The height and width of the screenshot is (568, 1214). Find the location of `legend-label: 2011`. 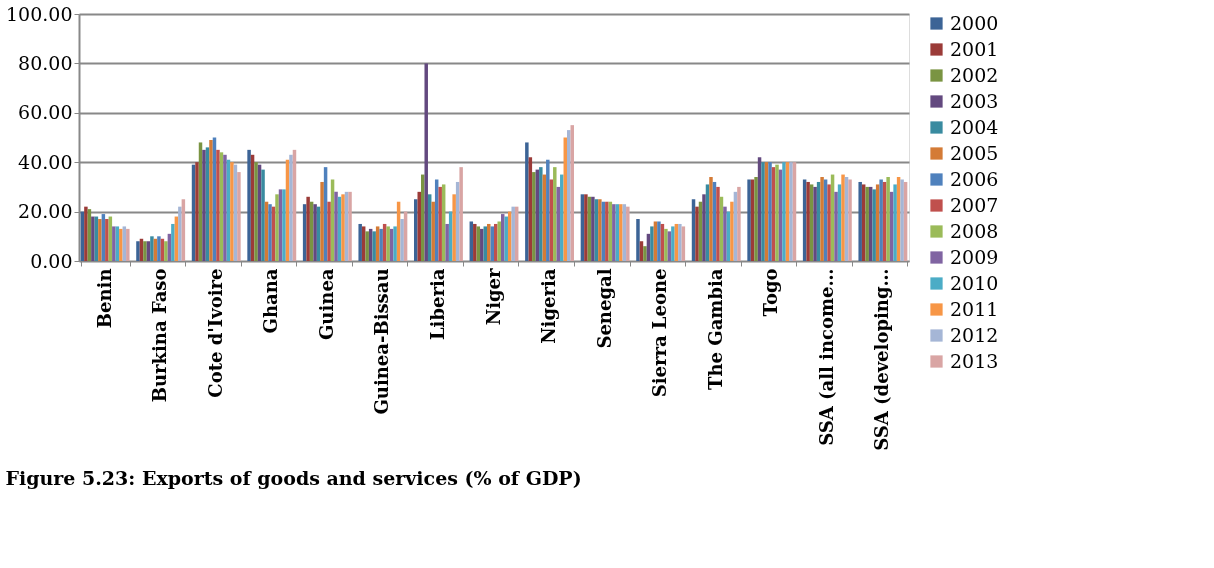

legend-label: 2011 is located at coordinates (974, 308).